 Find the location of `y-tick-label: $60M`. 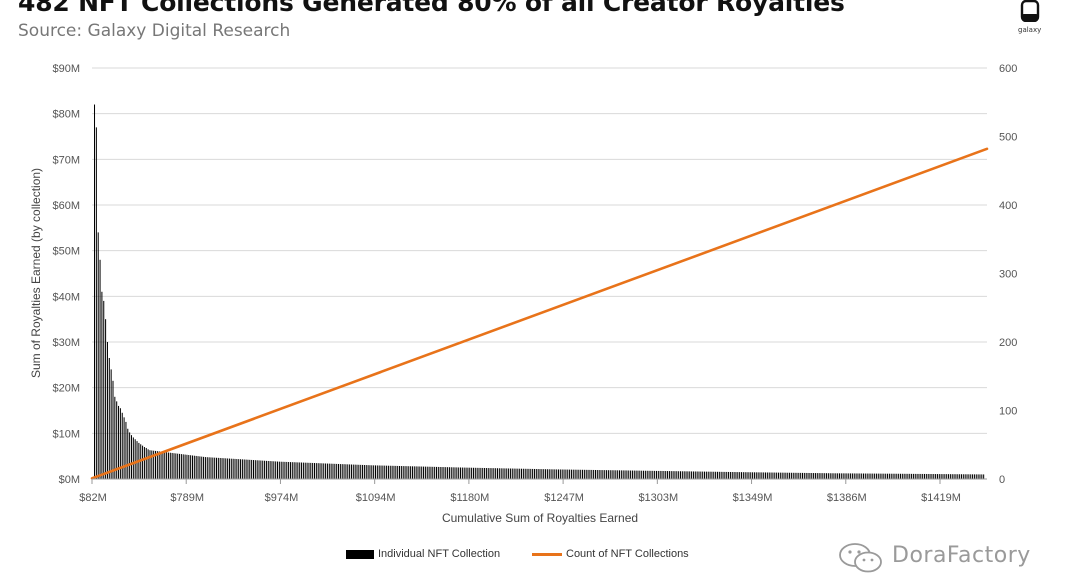

y-tick-label: $60M is located at coordinates (66, 206).